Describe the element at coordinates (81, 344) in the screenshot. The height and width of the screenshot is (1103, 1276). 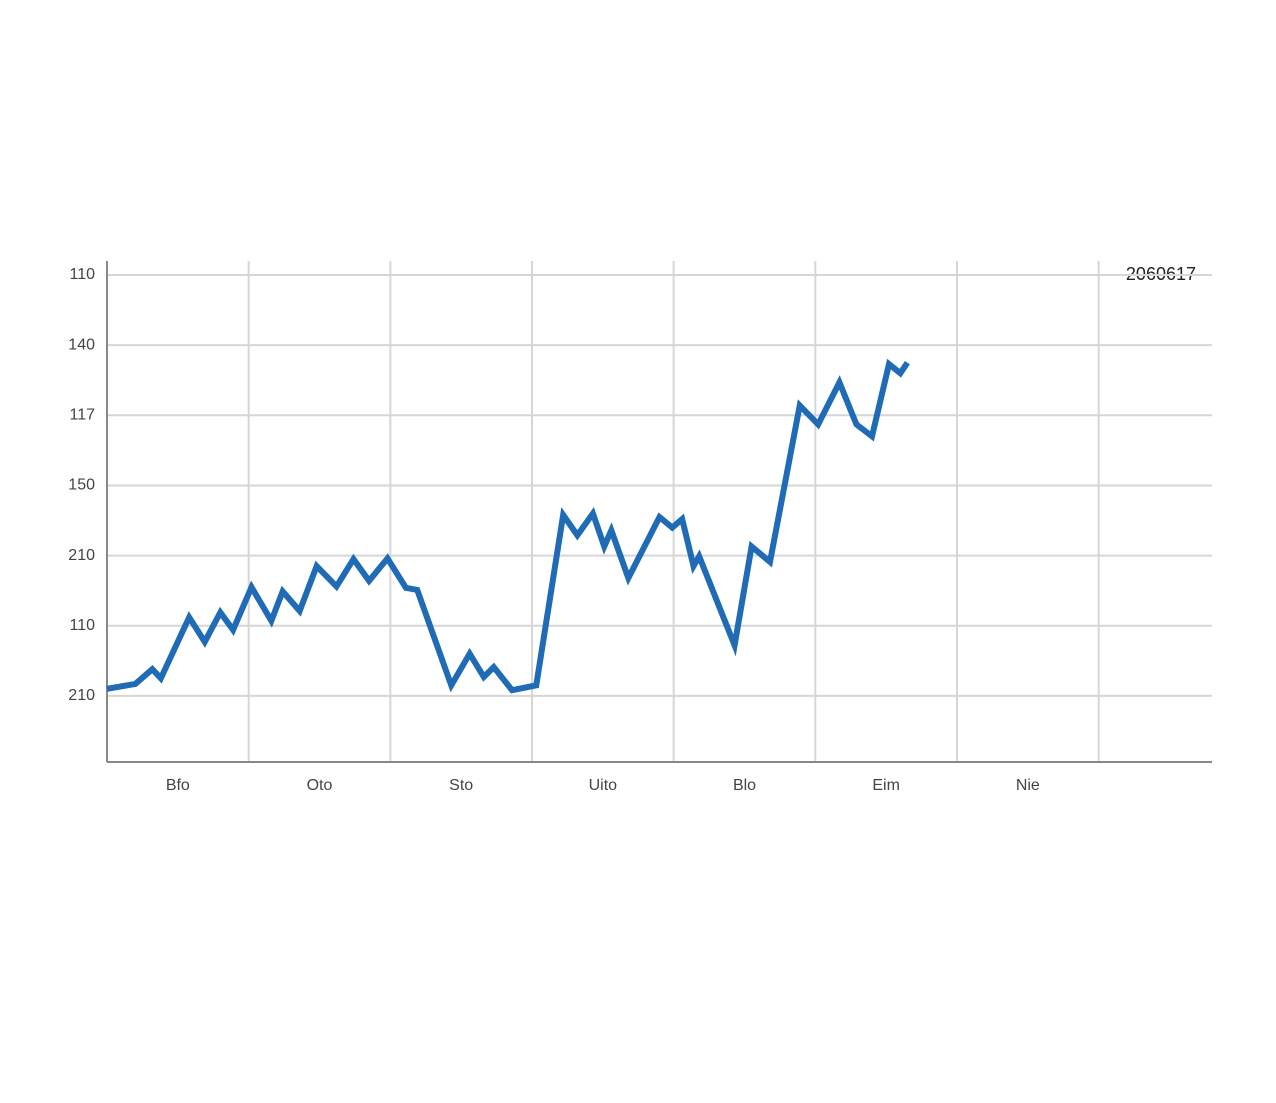
I see `y-tick-label: 140` at that location.